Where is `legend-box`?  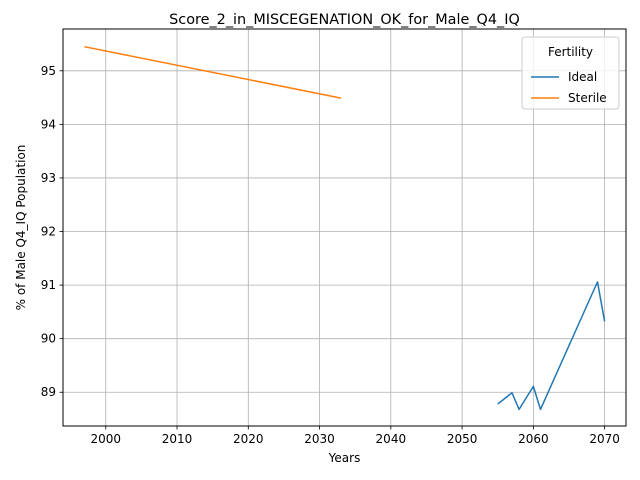
legend-box is located at coordinates (570, 73).